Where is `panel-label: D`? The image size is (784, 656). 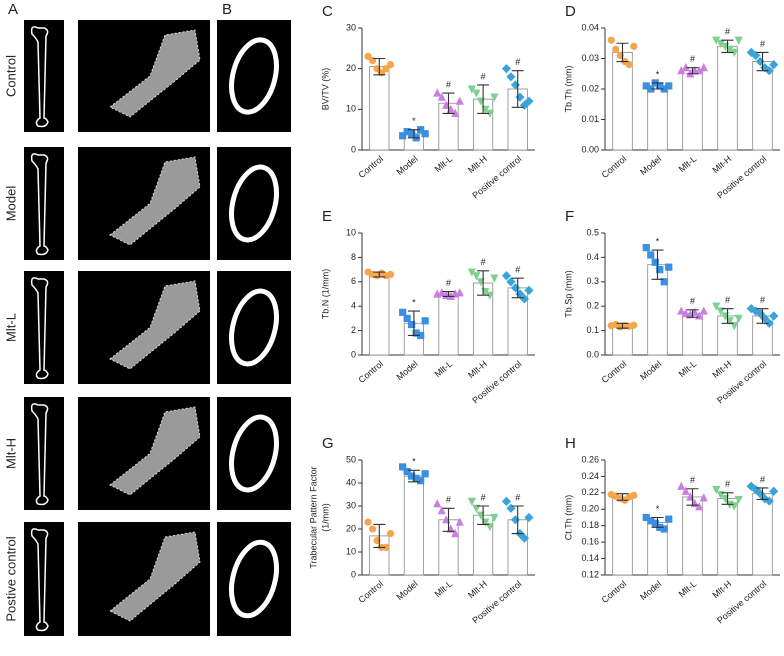
panel-label: D is located at coordinates (570, 11).